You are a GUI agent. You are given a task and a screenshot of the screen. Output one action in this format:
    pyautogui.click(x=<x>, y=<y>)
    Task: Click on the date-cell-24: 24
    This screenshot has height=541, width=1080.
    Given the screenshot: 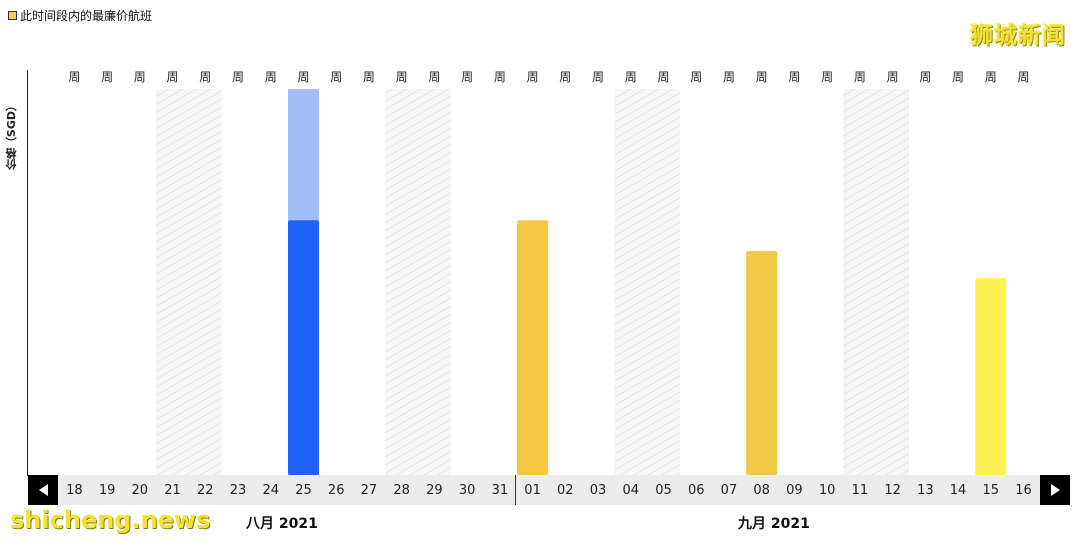 What is the action you would take?
    pyautogui.click(x=270, y=490)
    